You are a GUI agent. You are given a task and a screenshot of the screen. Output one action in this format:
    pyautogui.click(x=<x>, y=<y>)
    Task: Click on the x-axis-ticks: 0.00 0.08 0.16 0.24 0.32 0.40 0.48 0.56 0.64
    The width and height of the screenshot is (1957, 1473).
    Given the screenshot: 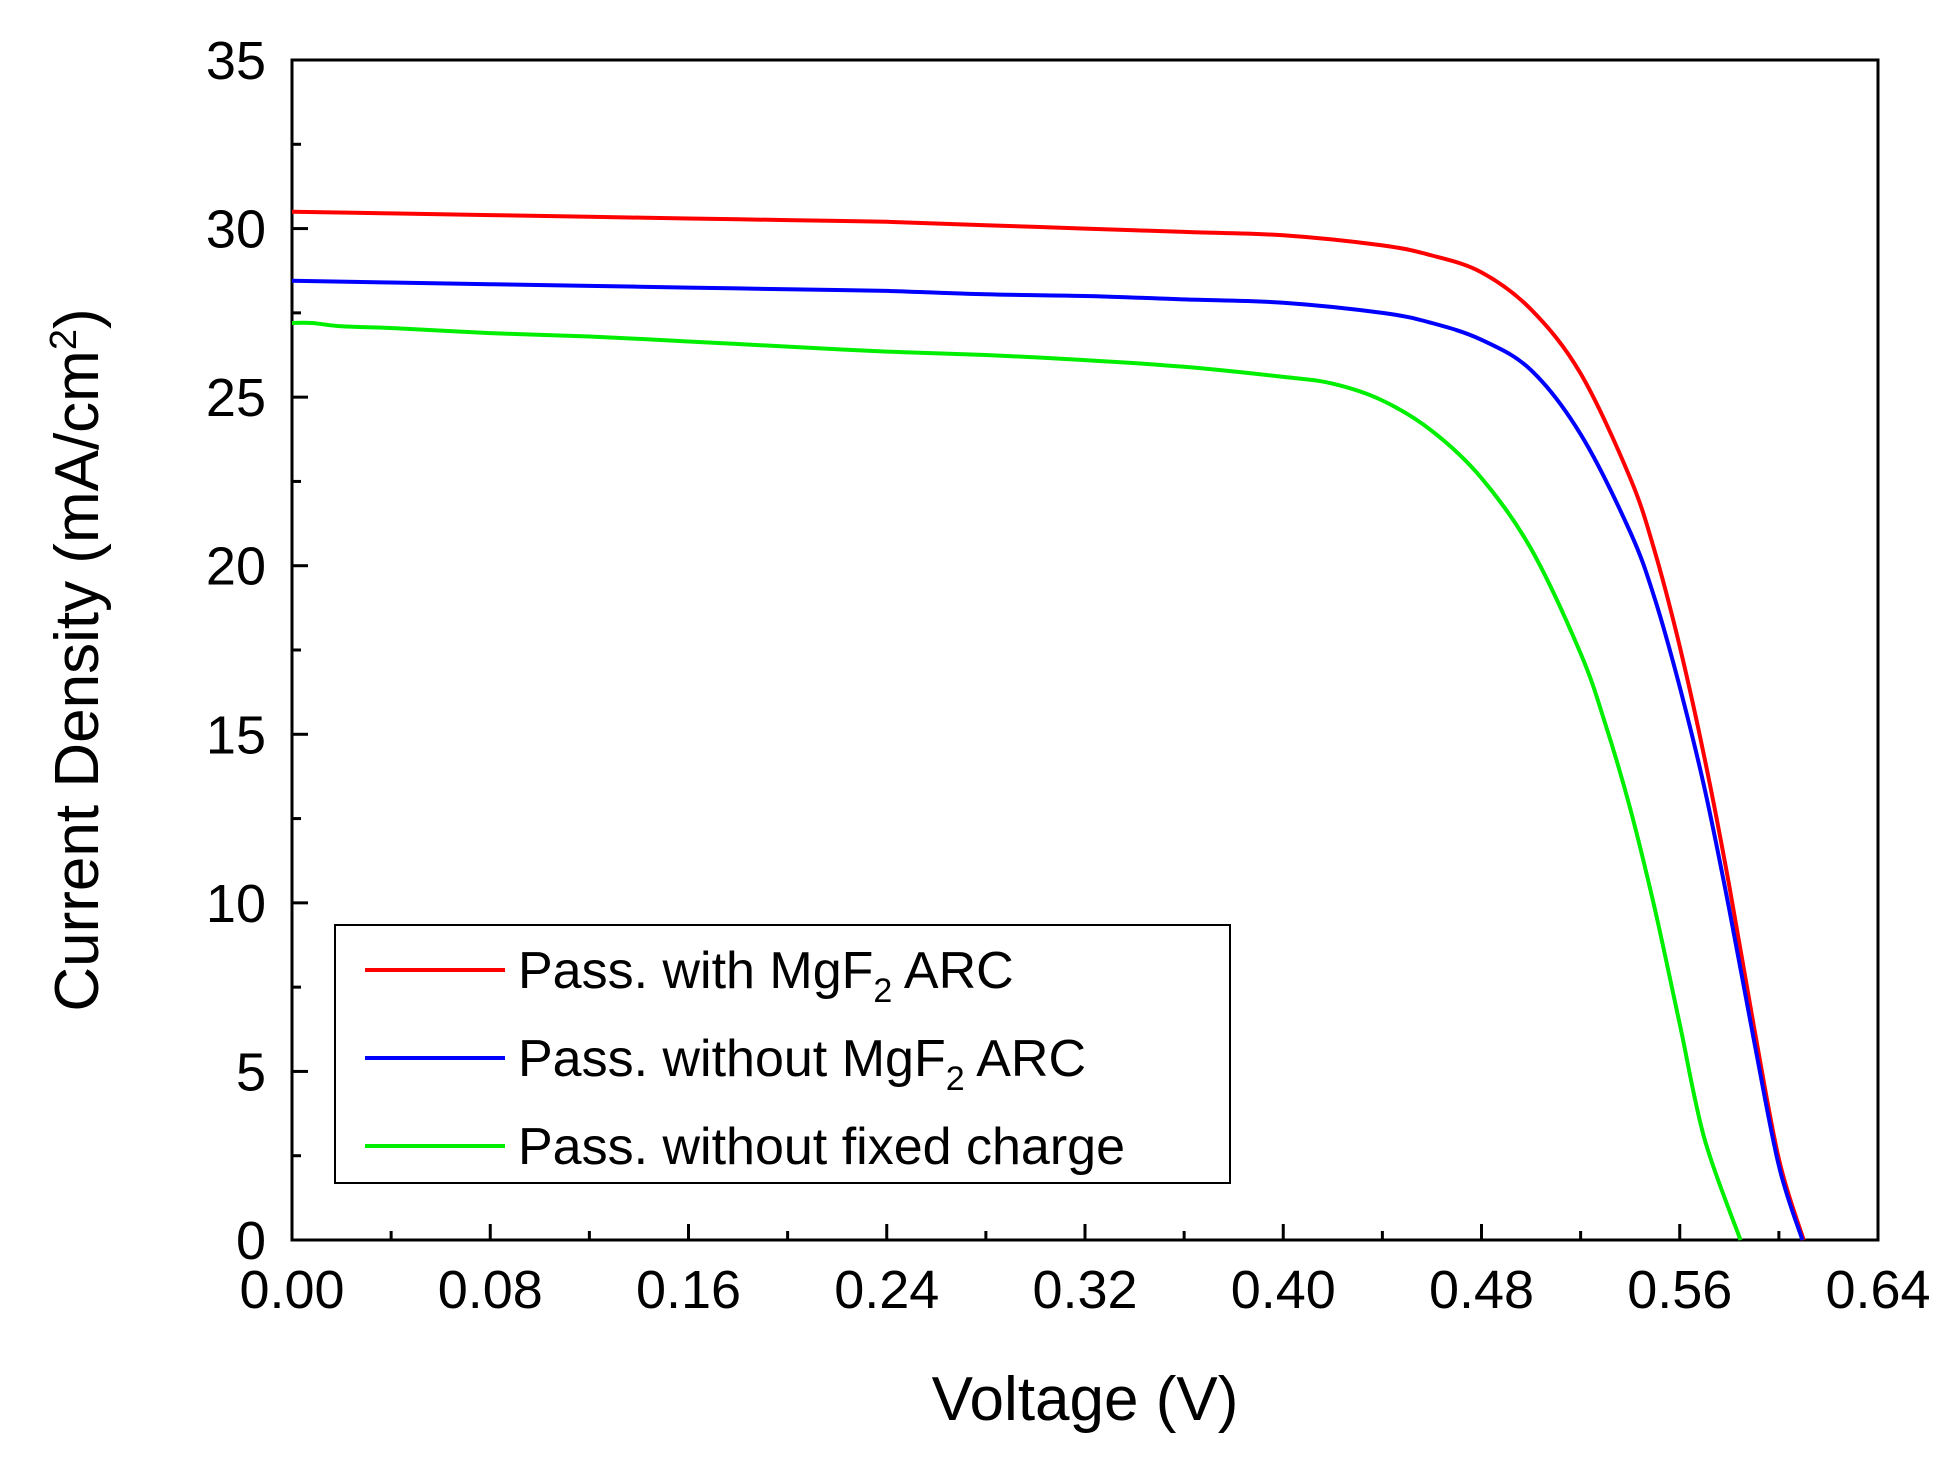 What is the action you would take?
    pyautogui.click(x=1085, y=1272)
    